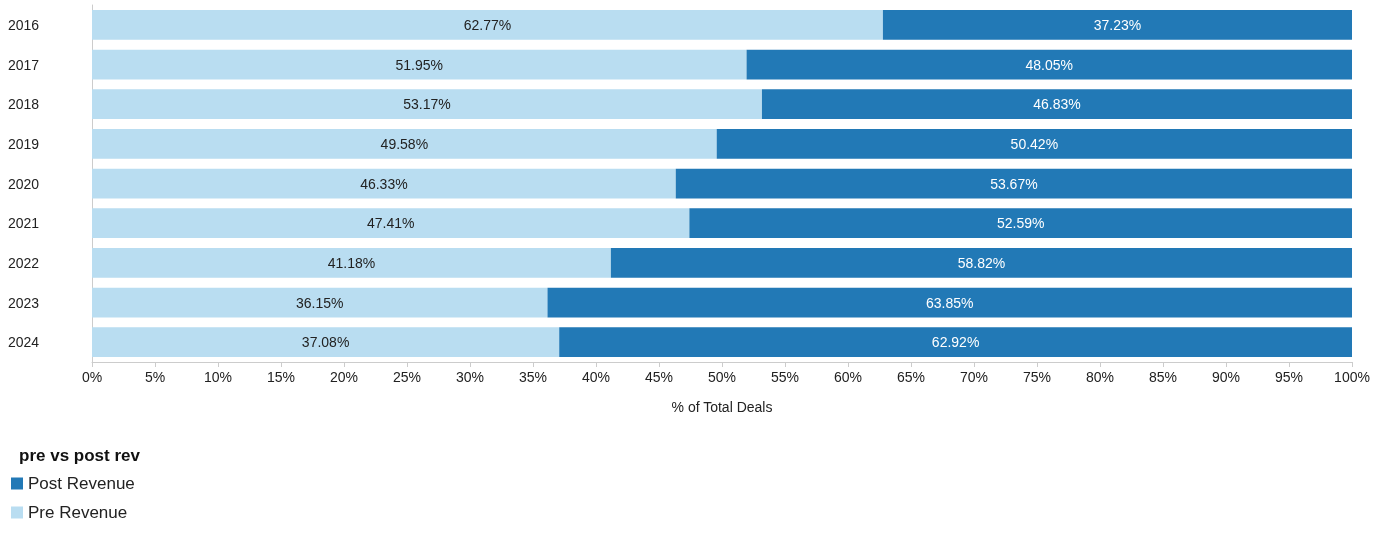 The width and height of the screenshot is (1374, 550). Describe the element at coordinates (533, 377) in the screenshot. I see `x-tick-label: 35%` at that location.